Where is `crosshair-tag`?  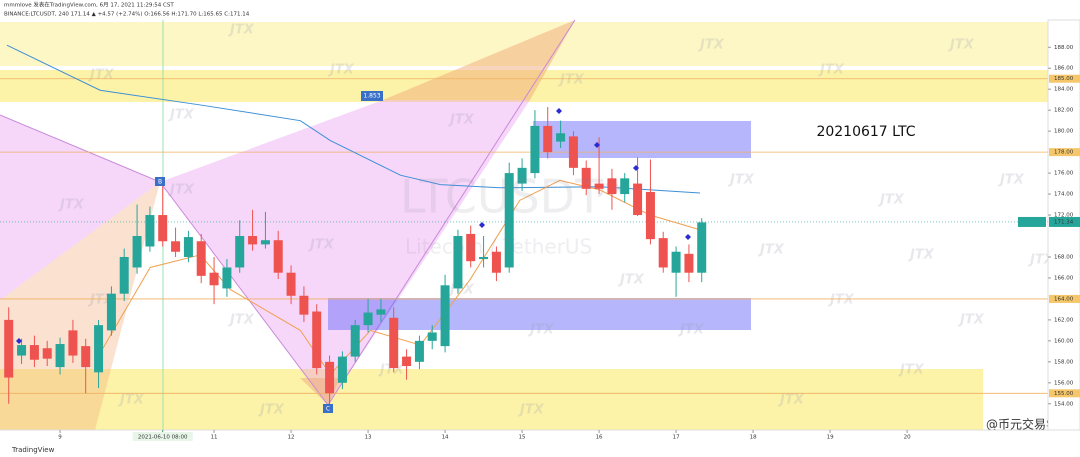 crosshair-tag is located at coordinates (162, 436).